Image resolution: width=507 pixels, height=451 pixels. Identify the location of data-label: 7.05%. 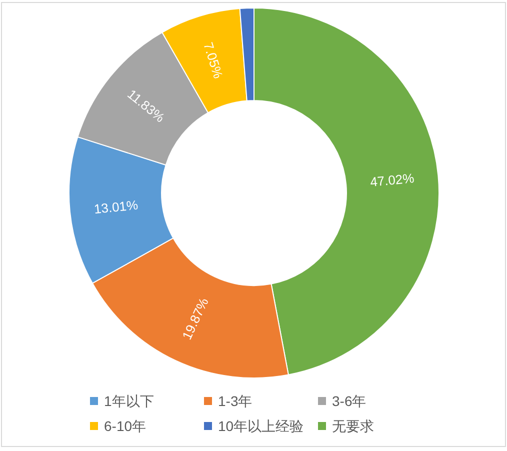
(213, 60).